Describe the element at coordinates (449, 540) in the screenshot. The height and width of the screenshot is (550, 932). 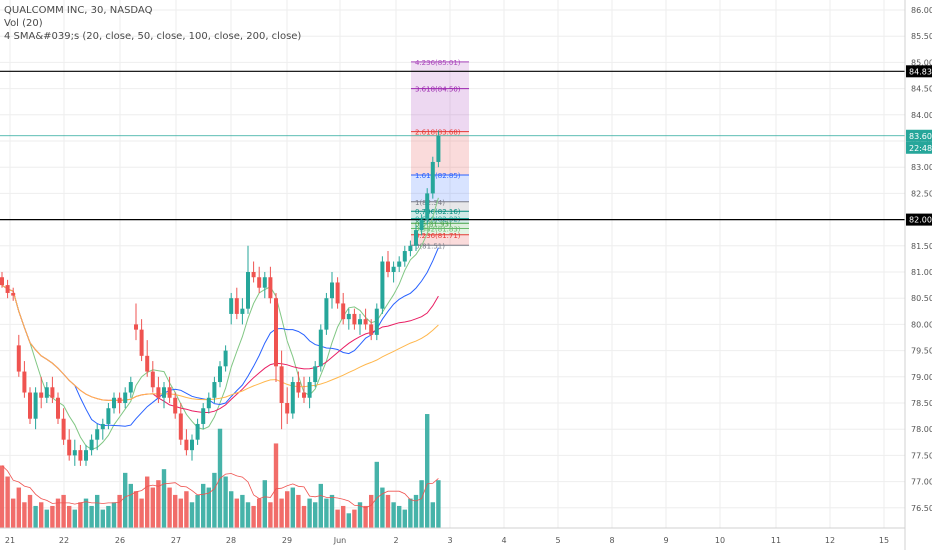
I see `time-tick-label: 3` at that location.